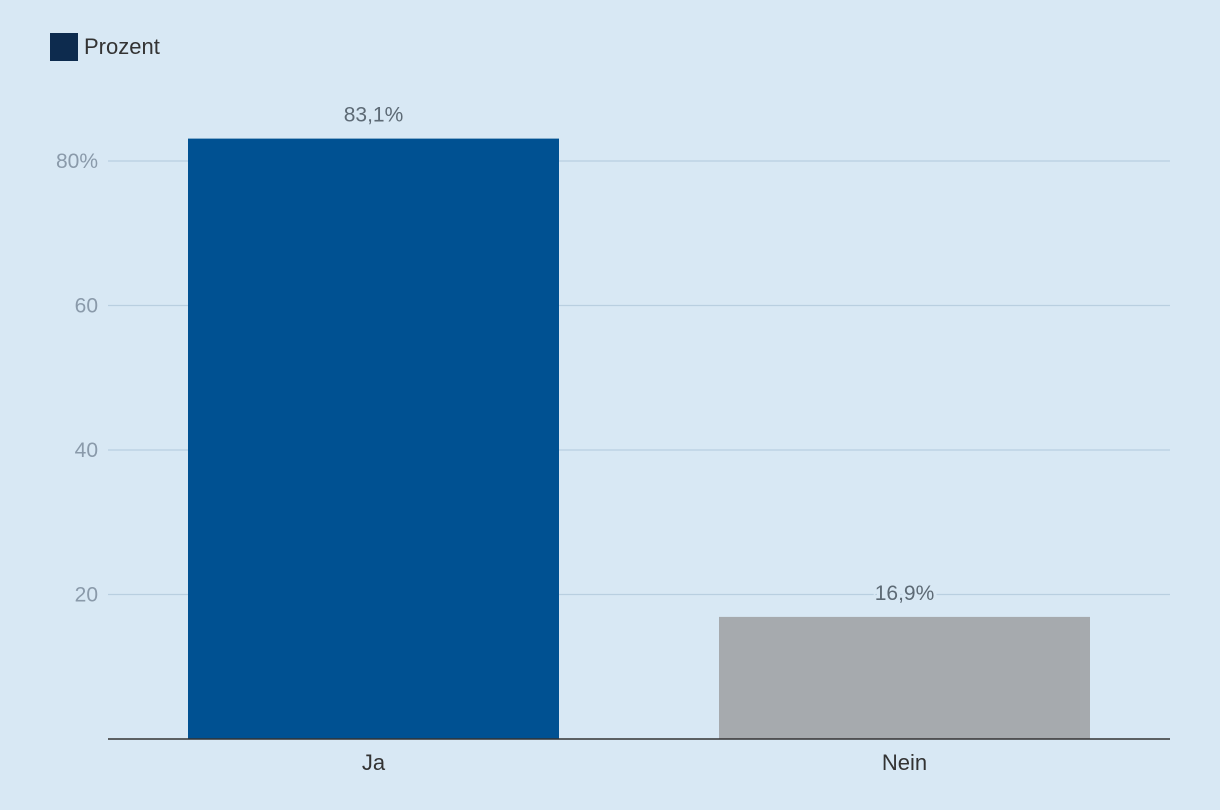 This screenshot has width=1220, height=810. What do you see at coordinates (905, 593) in the screenshot?
I see `data-label: 16,9%` at bounding box center [905, 593].